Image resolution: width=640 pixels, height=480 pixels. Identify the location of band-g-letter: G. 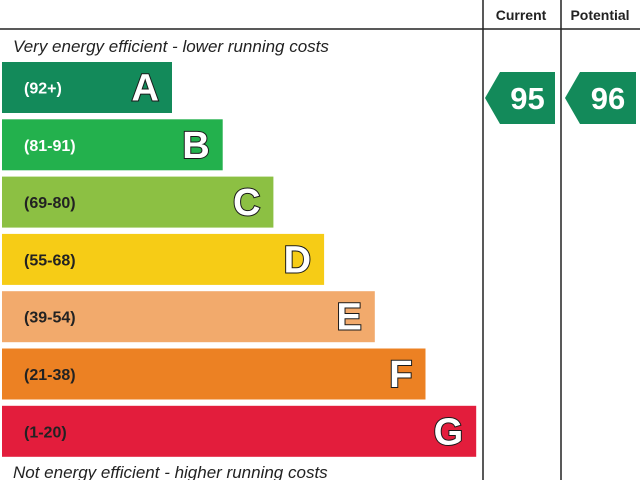
(449, 432).